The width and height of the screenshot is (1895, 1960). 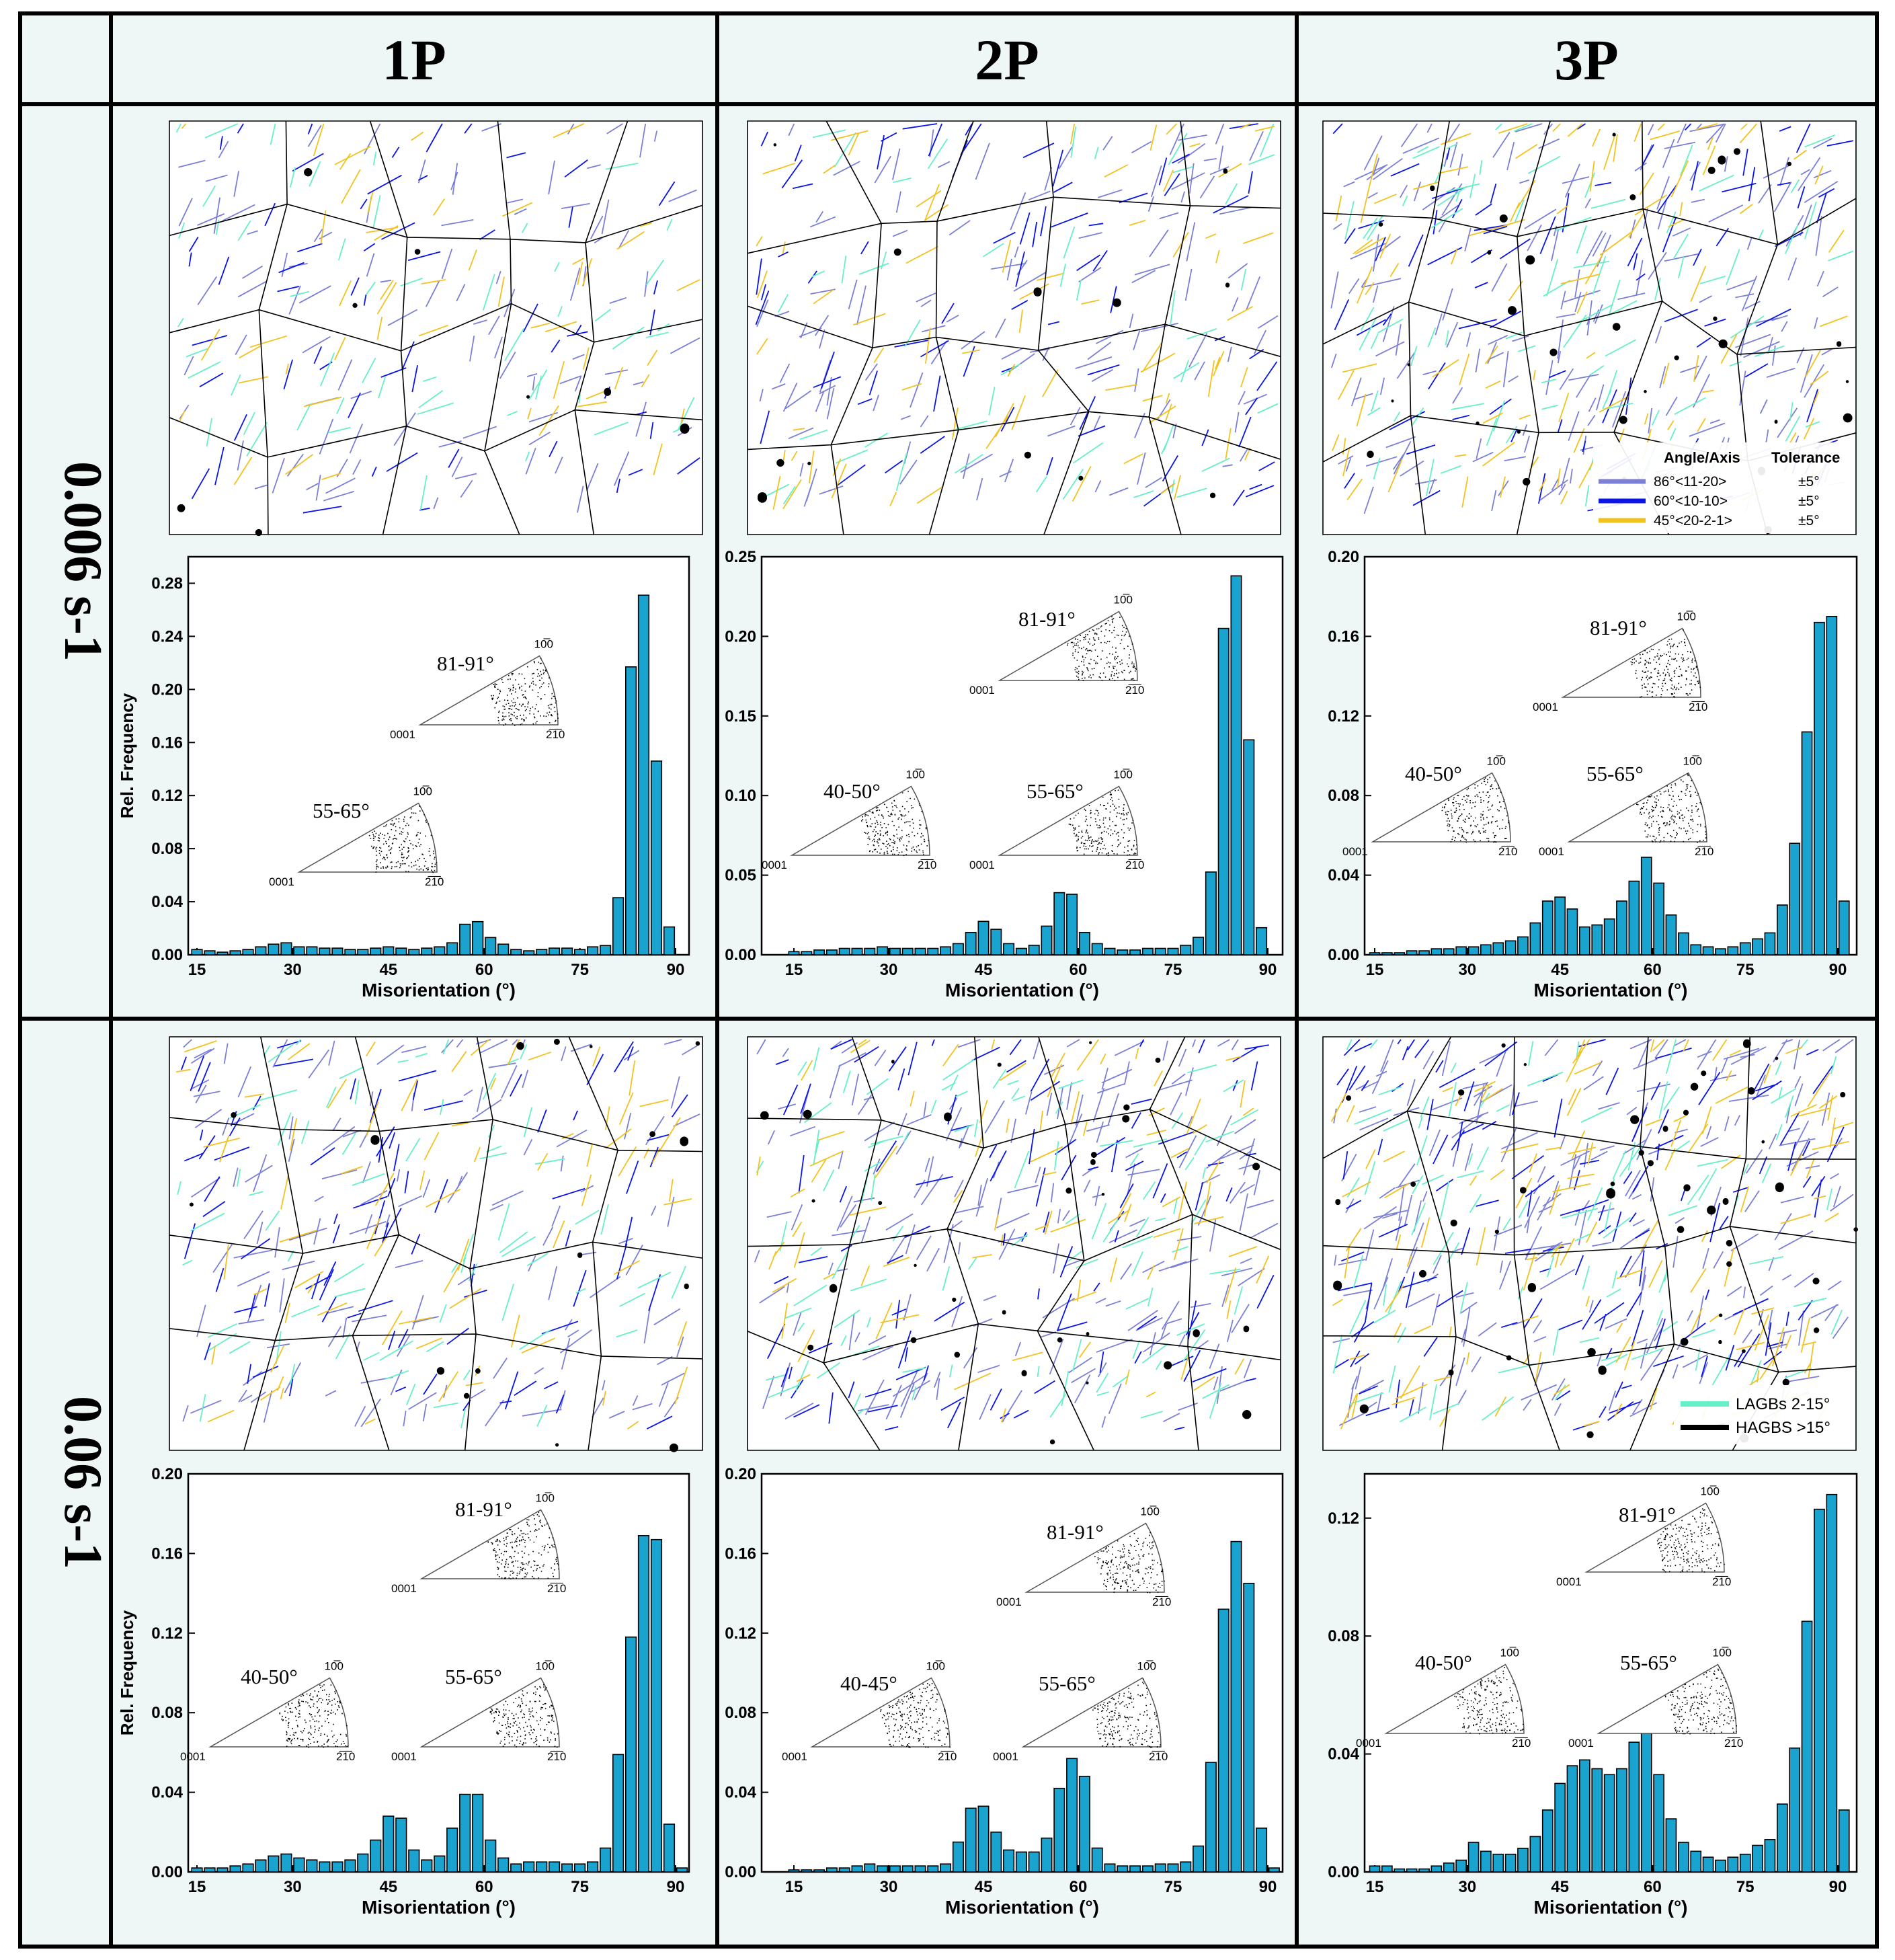 What do you see at coordinates (167, 1553) in the screenshot?
I see `y-tick-label: 0.16` at bounding box center [167, 1553].